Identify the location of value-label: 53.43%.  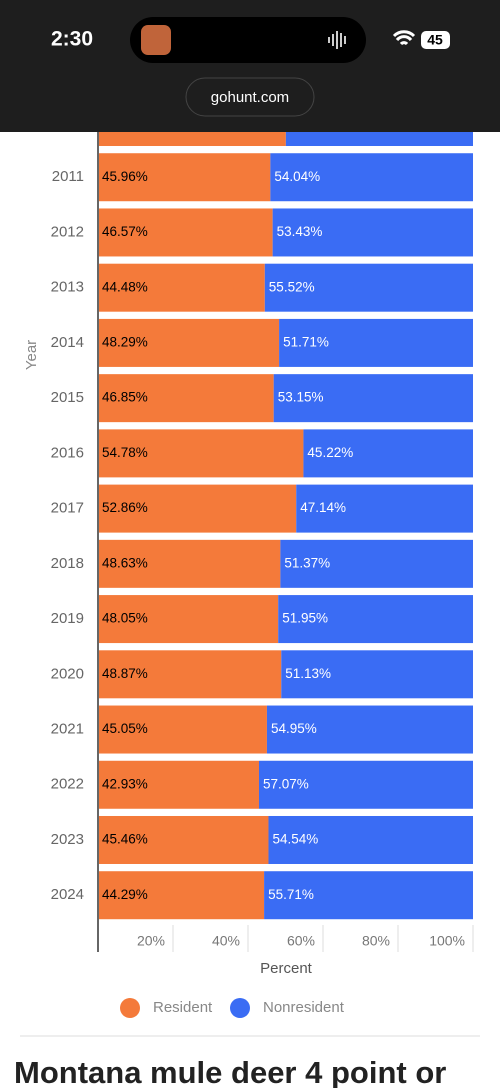
(300, 231).